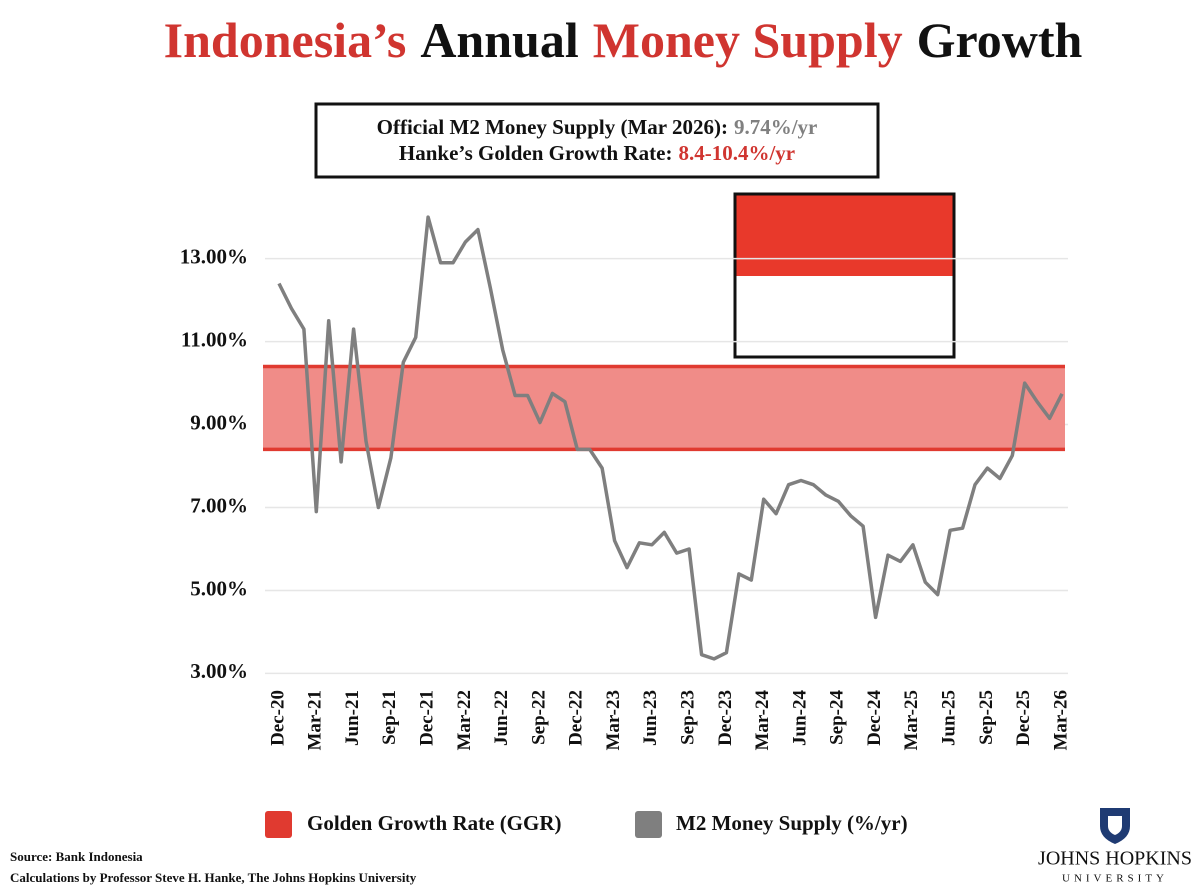 The image size is (1200, 890). What do you see at coordinates (1115, 859) in the screenshot?
I see `logo-name: JOHNS HOPKINS` at bounding box center [1115, 859].